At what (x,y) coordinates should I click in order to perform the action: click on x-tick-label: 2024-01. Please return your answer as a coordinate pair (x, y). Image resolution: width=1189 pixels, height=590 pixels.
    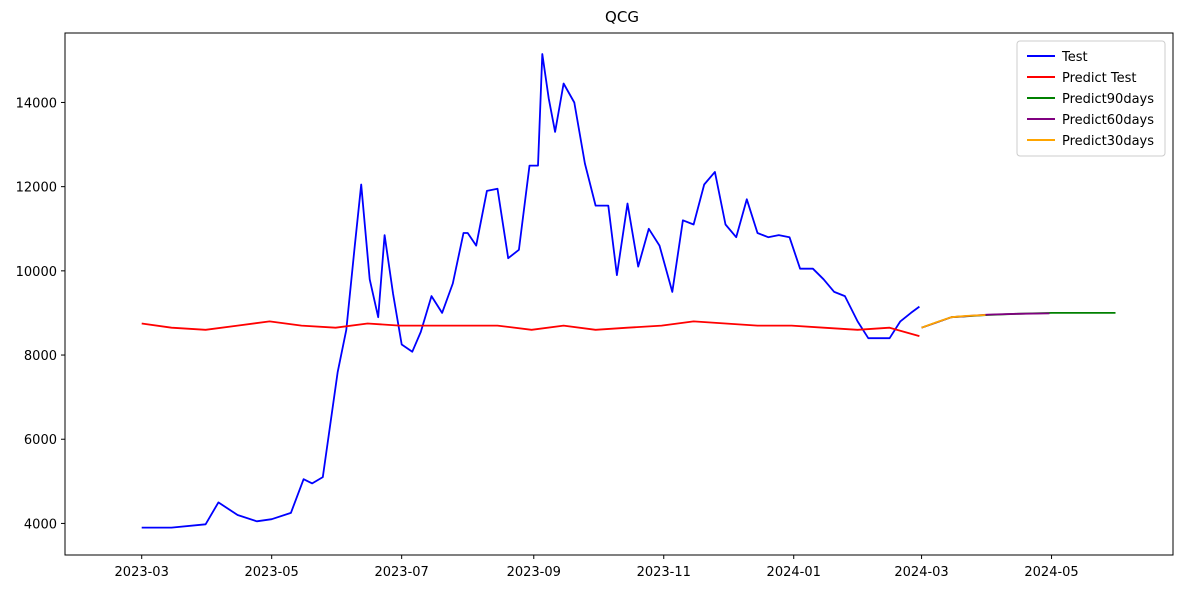
    Looking at the image, I should click on (794, 572).